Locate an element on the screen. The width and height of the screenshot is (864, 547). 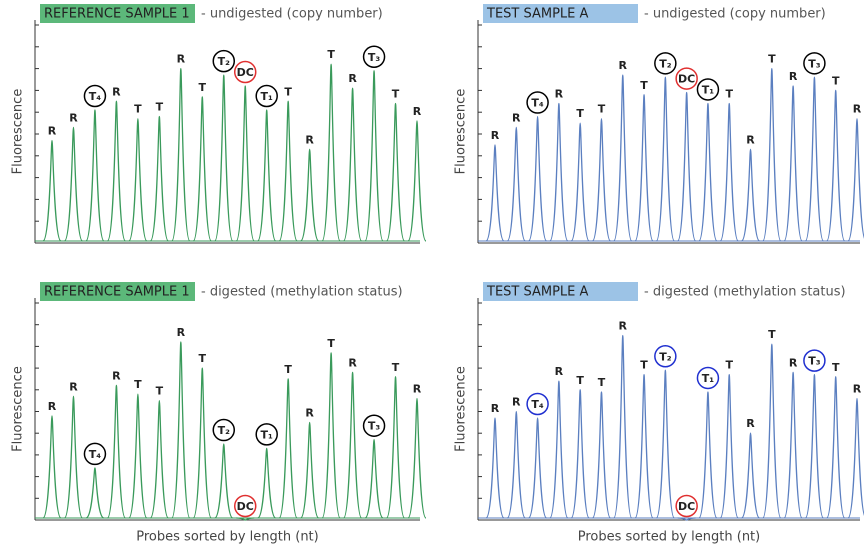
panel-title: REFERENCE SAMPLE 1 is located at coordinates (117, 292).